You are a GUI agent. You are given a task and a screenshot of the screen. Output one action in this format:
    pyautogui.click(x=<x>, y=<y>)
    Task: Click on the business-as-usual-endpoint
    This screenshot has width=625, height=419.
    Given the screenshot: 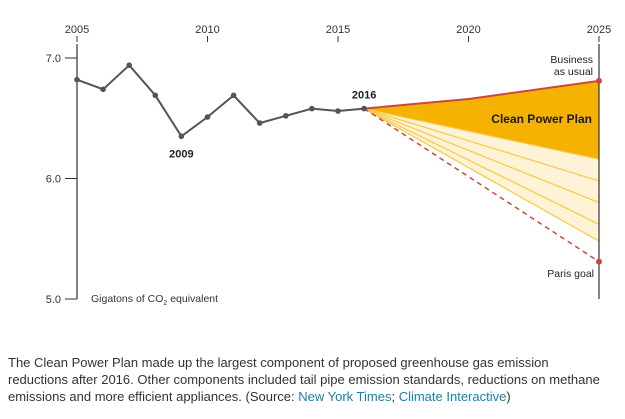 What is the action you would take?
    pyautogui.click(x=599, y=80)
    